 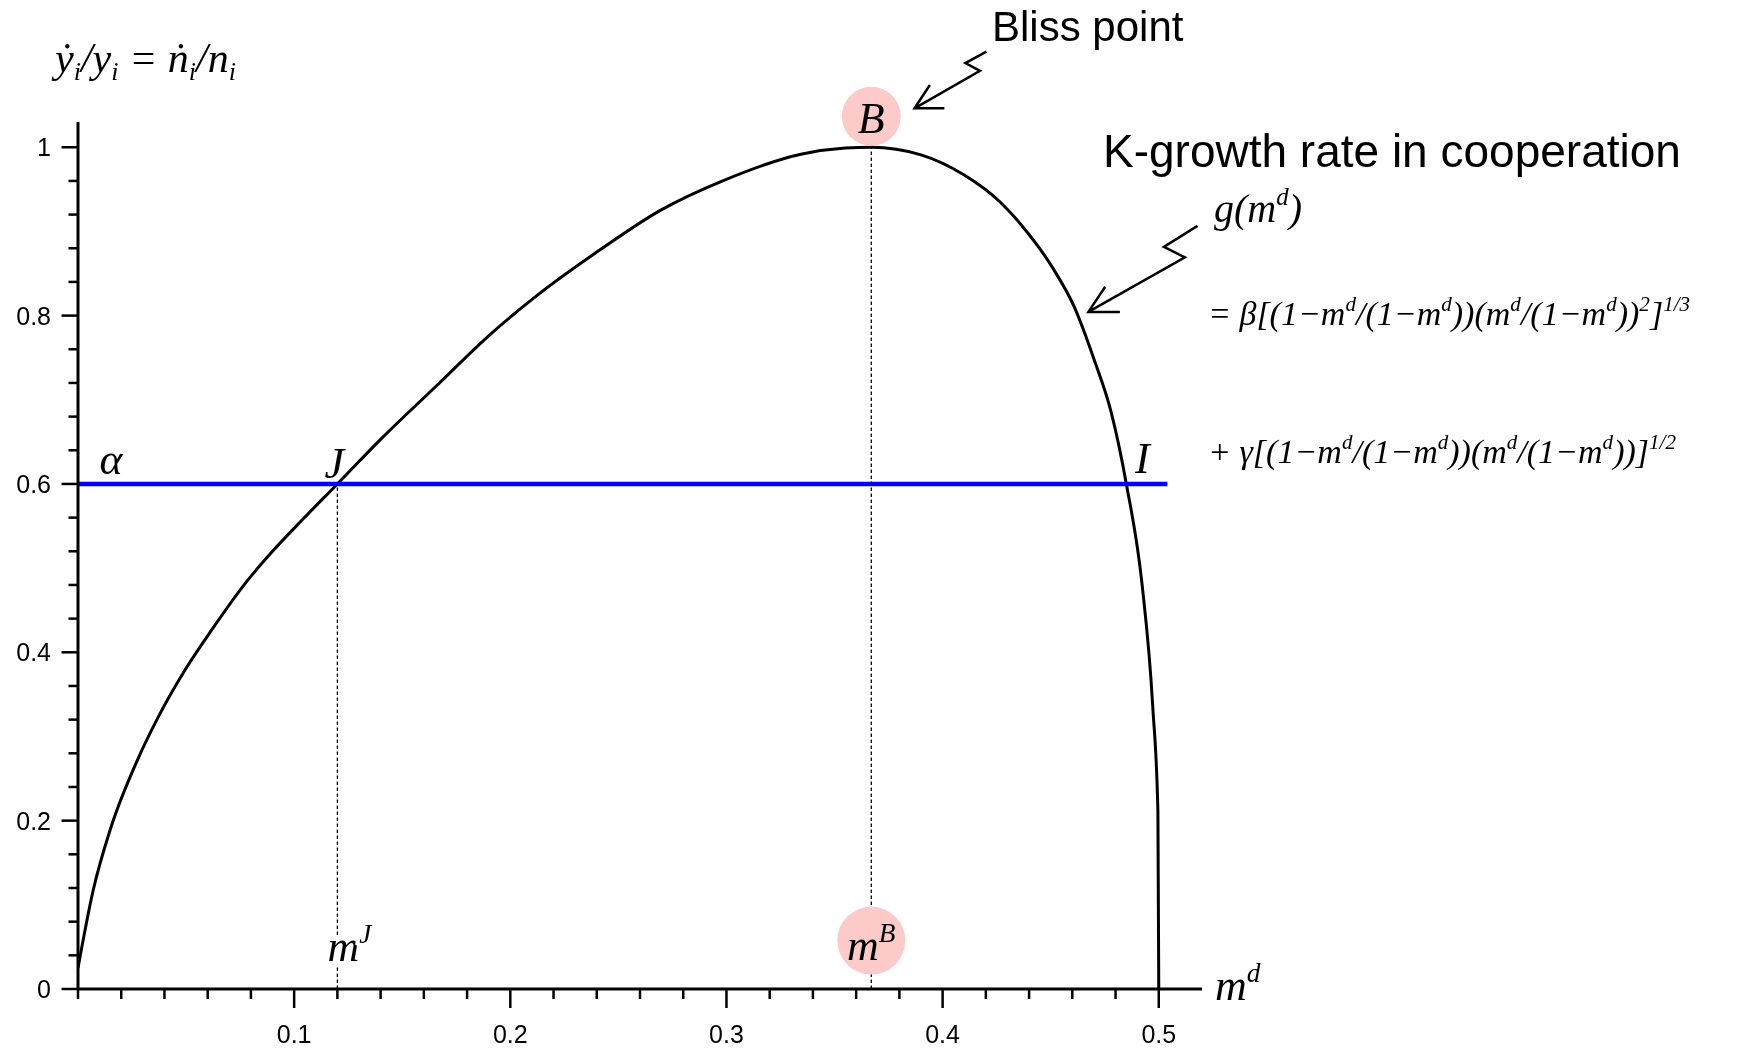 I want to click on y-tick-label: 0.8, so click(x=33, y=315).